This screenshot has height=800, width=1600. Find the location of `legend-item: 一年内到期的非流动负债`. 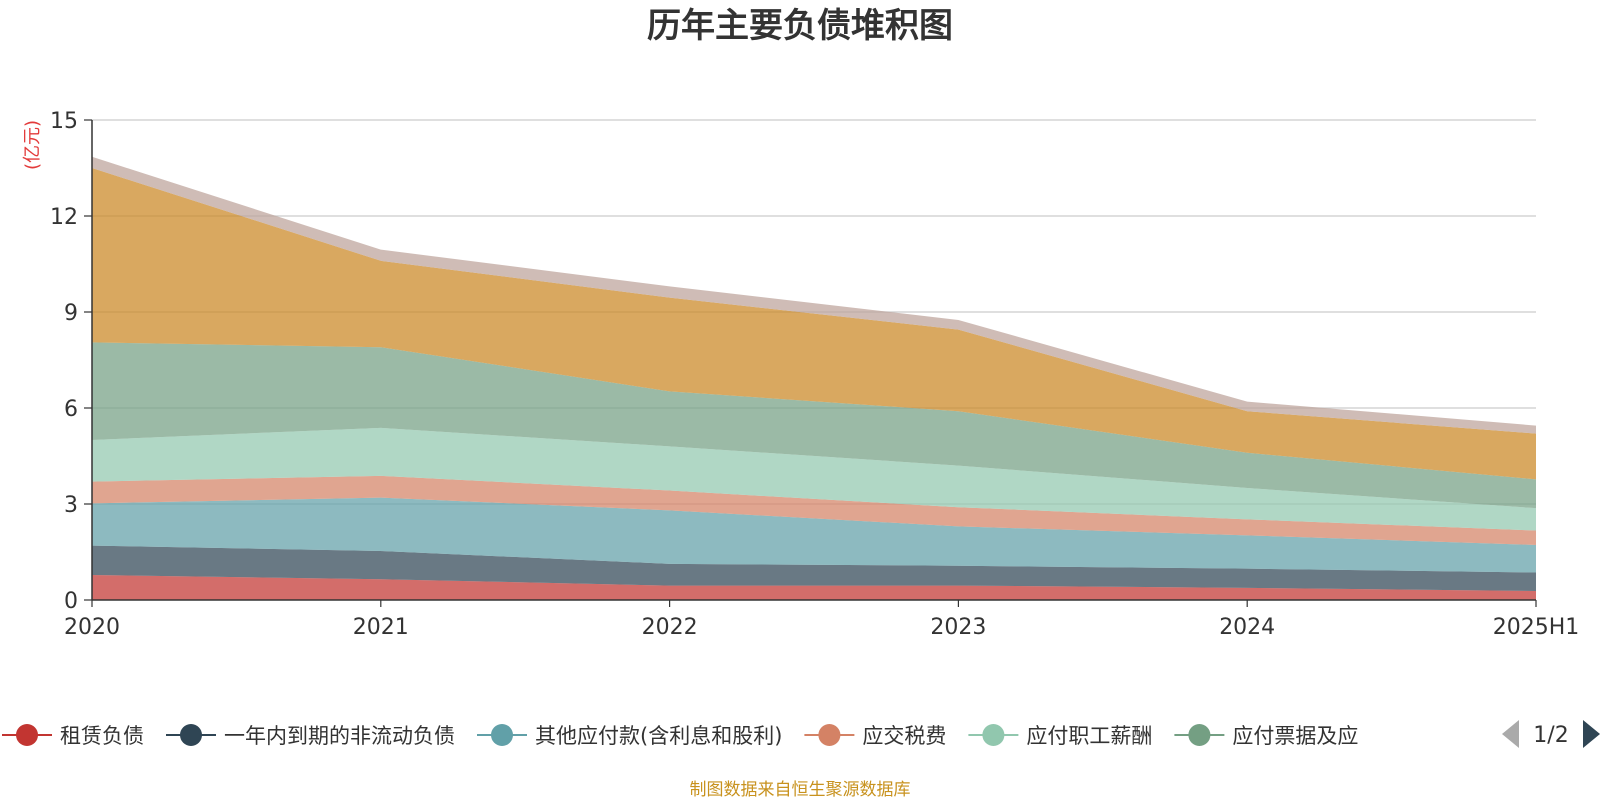

legend-item: 一年内到期的非流动负债 is located at coordinates (310, 736).